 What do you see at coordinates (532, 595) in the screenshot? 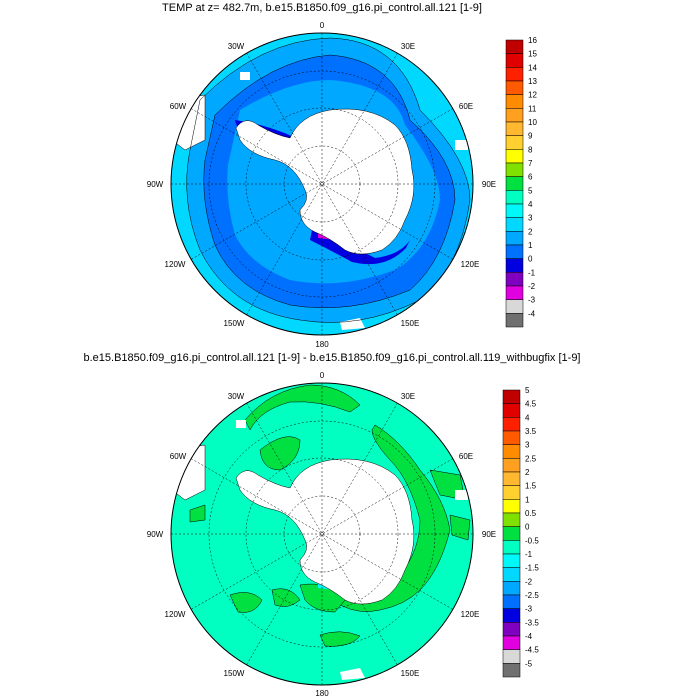
I see `colorbar-tick-label: -2.5` at bounding box center [532, 595].